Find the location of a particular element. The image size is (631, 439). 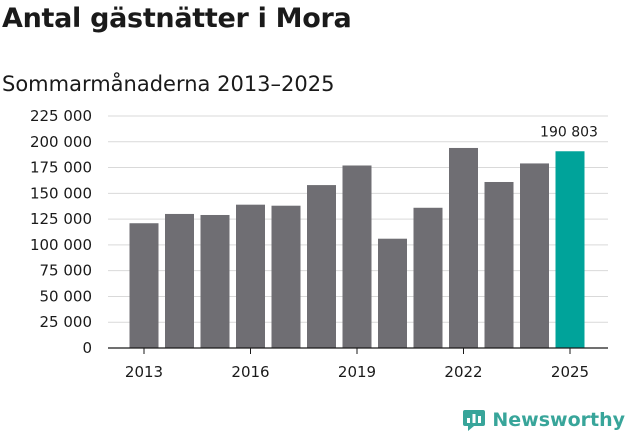

brand-logo: Newsworthy is located at coordinates (543, 420).